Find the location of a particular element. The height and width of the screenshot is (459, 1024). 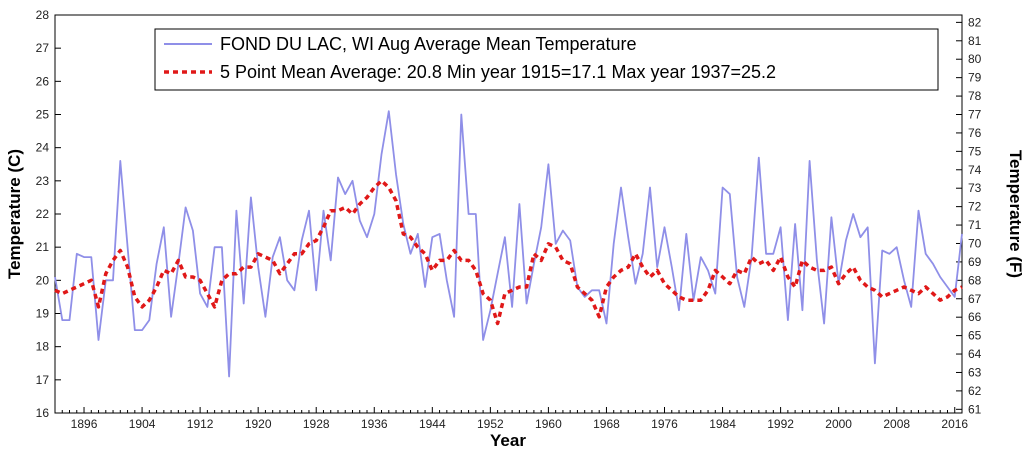

y-axis-left-ticks: 16 17 18 19 20 21 22 23 24 25 26 27 28 is located at coordinates (48, 214).